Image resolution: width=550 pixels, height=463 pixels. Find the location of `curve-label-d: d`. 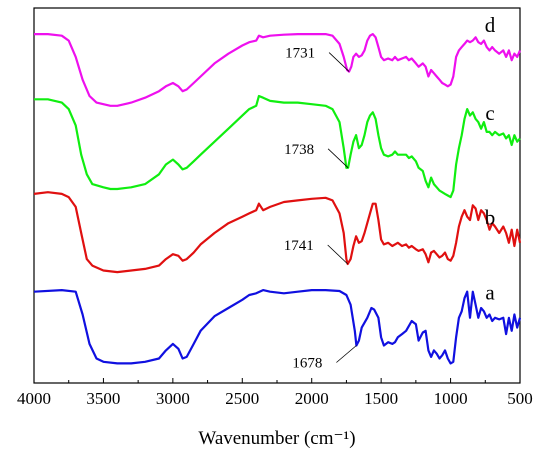

curve-label-d: d is located at coordinates (490, 25).